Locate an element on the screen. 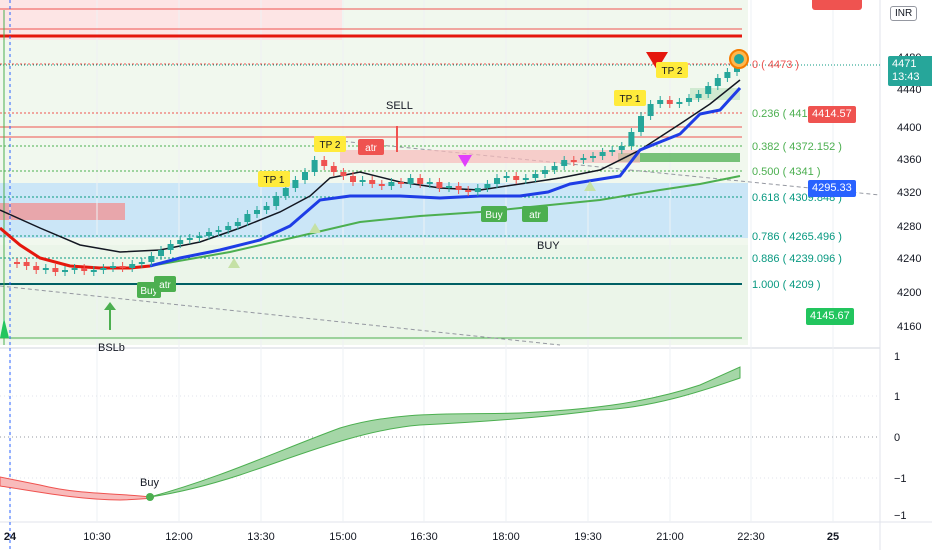  fib-label: 0.500 ( 4341 ) is located at coordinates (786, 172).